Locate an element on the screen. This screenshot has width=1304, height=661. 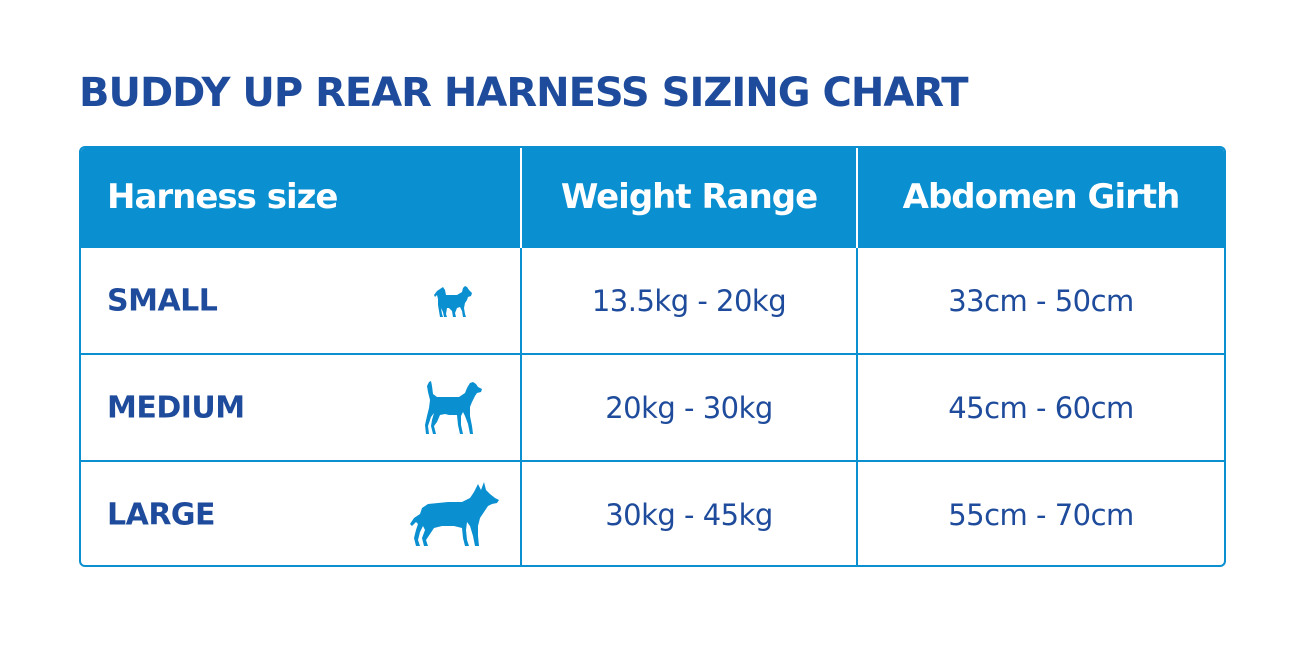
size-cell: MEDIUM is located at coordinates (301, 407).